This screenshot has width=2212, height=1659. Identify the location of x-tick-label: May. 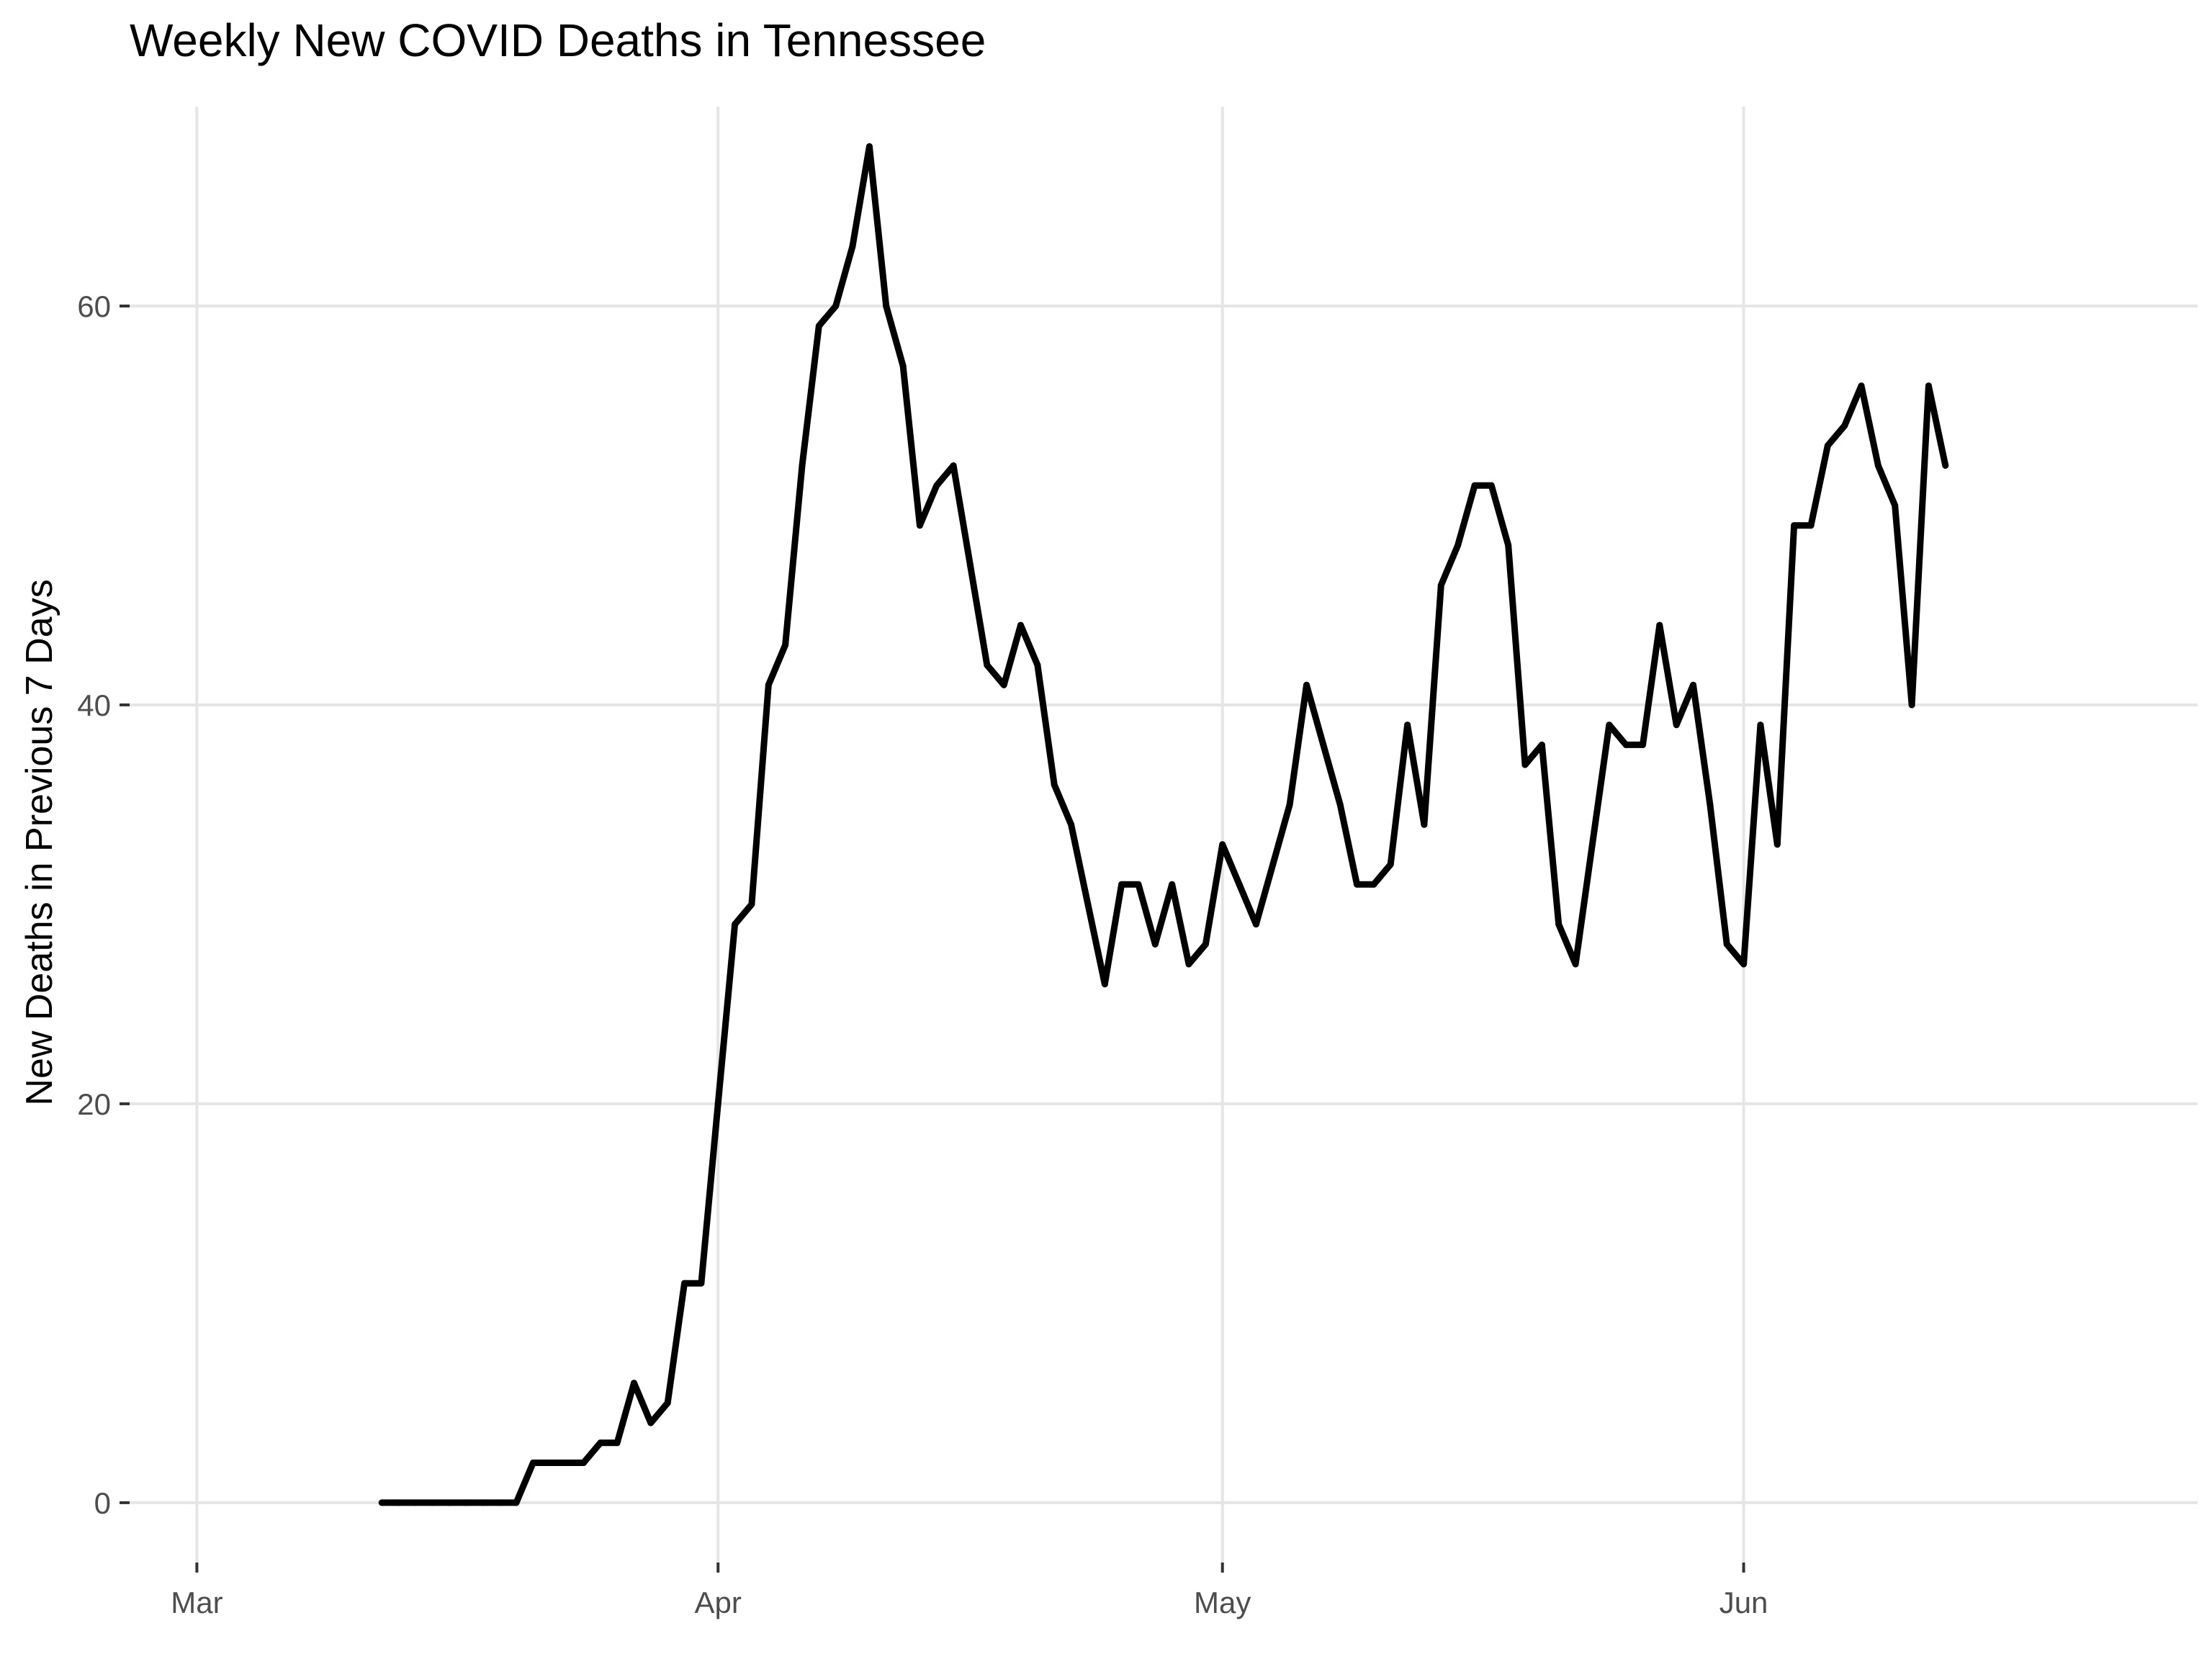
(1222, 1602).